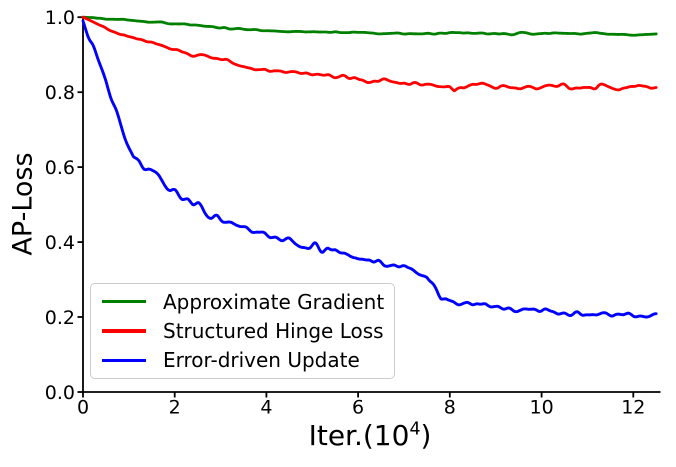 The height and width of the screenshot is (467, 676). I want to click on x-tick-label: 10, so click(542, 408).